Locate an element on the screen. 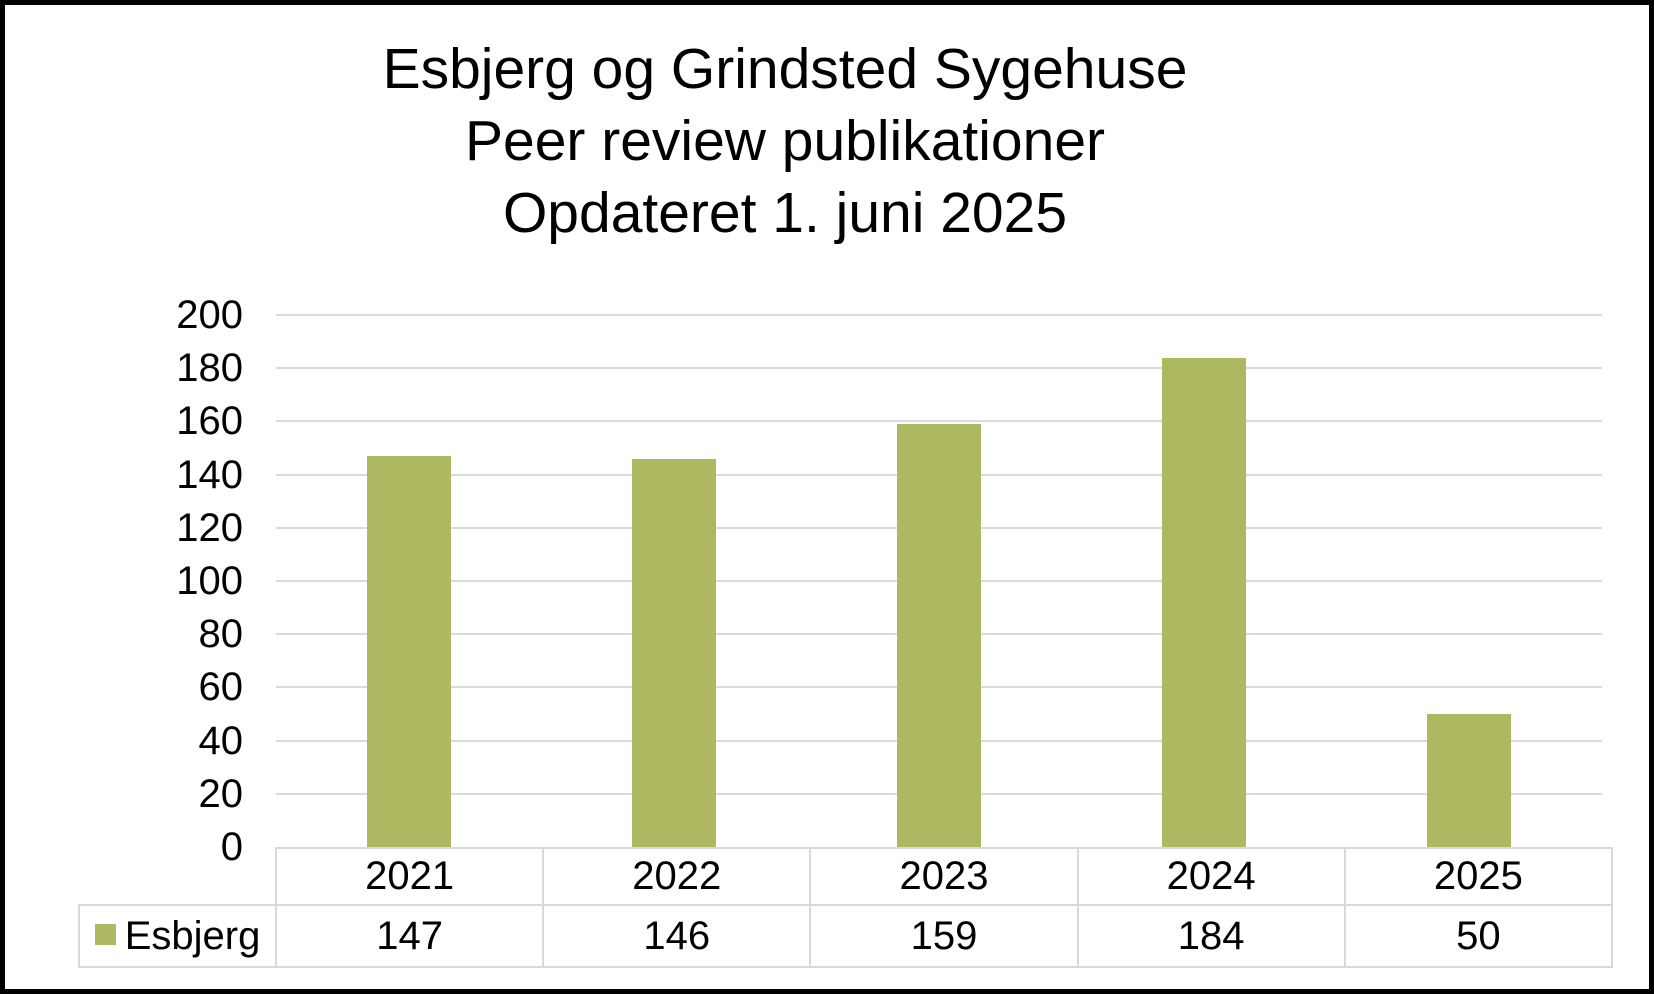  table-value-cell: 50 is located at coordinates (1478, 936).